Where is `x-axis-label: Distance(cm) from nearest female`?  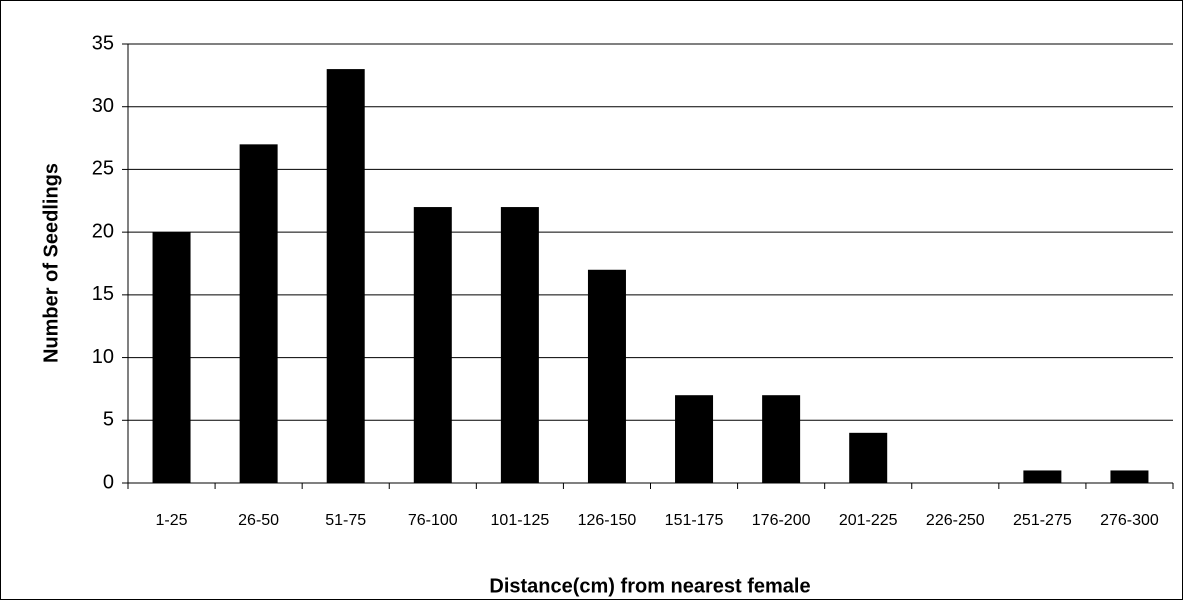
x-axis-label: Distance(cm) from nearest female is located at coordinates (649, 586).